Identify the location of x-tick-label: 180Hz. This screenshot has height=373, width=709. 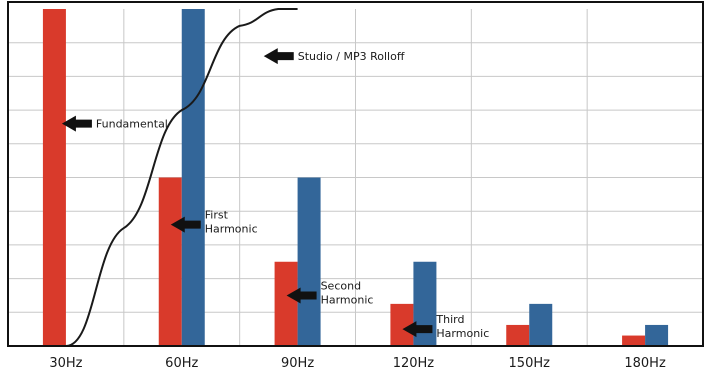
(645, 363).